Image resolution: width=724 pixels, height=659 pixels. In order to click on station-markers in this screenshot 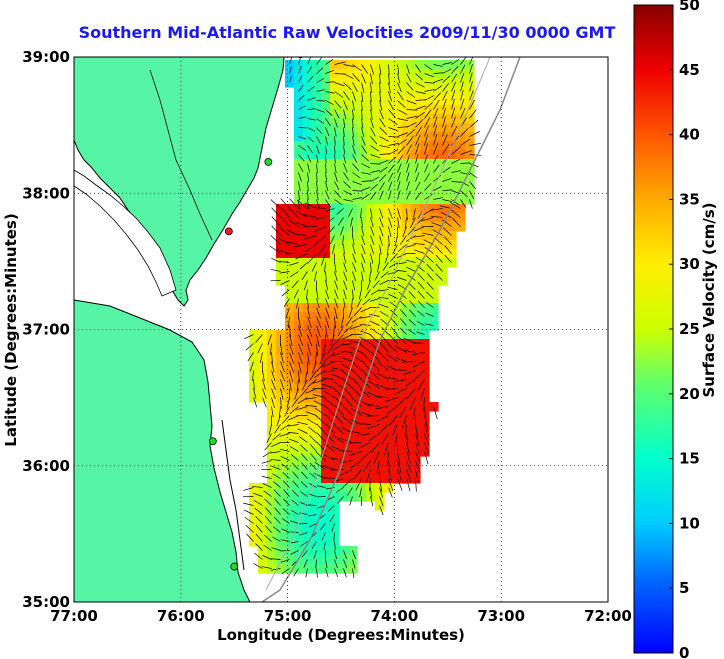, I will do `click(256, 314)`.